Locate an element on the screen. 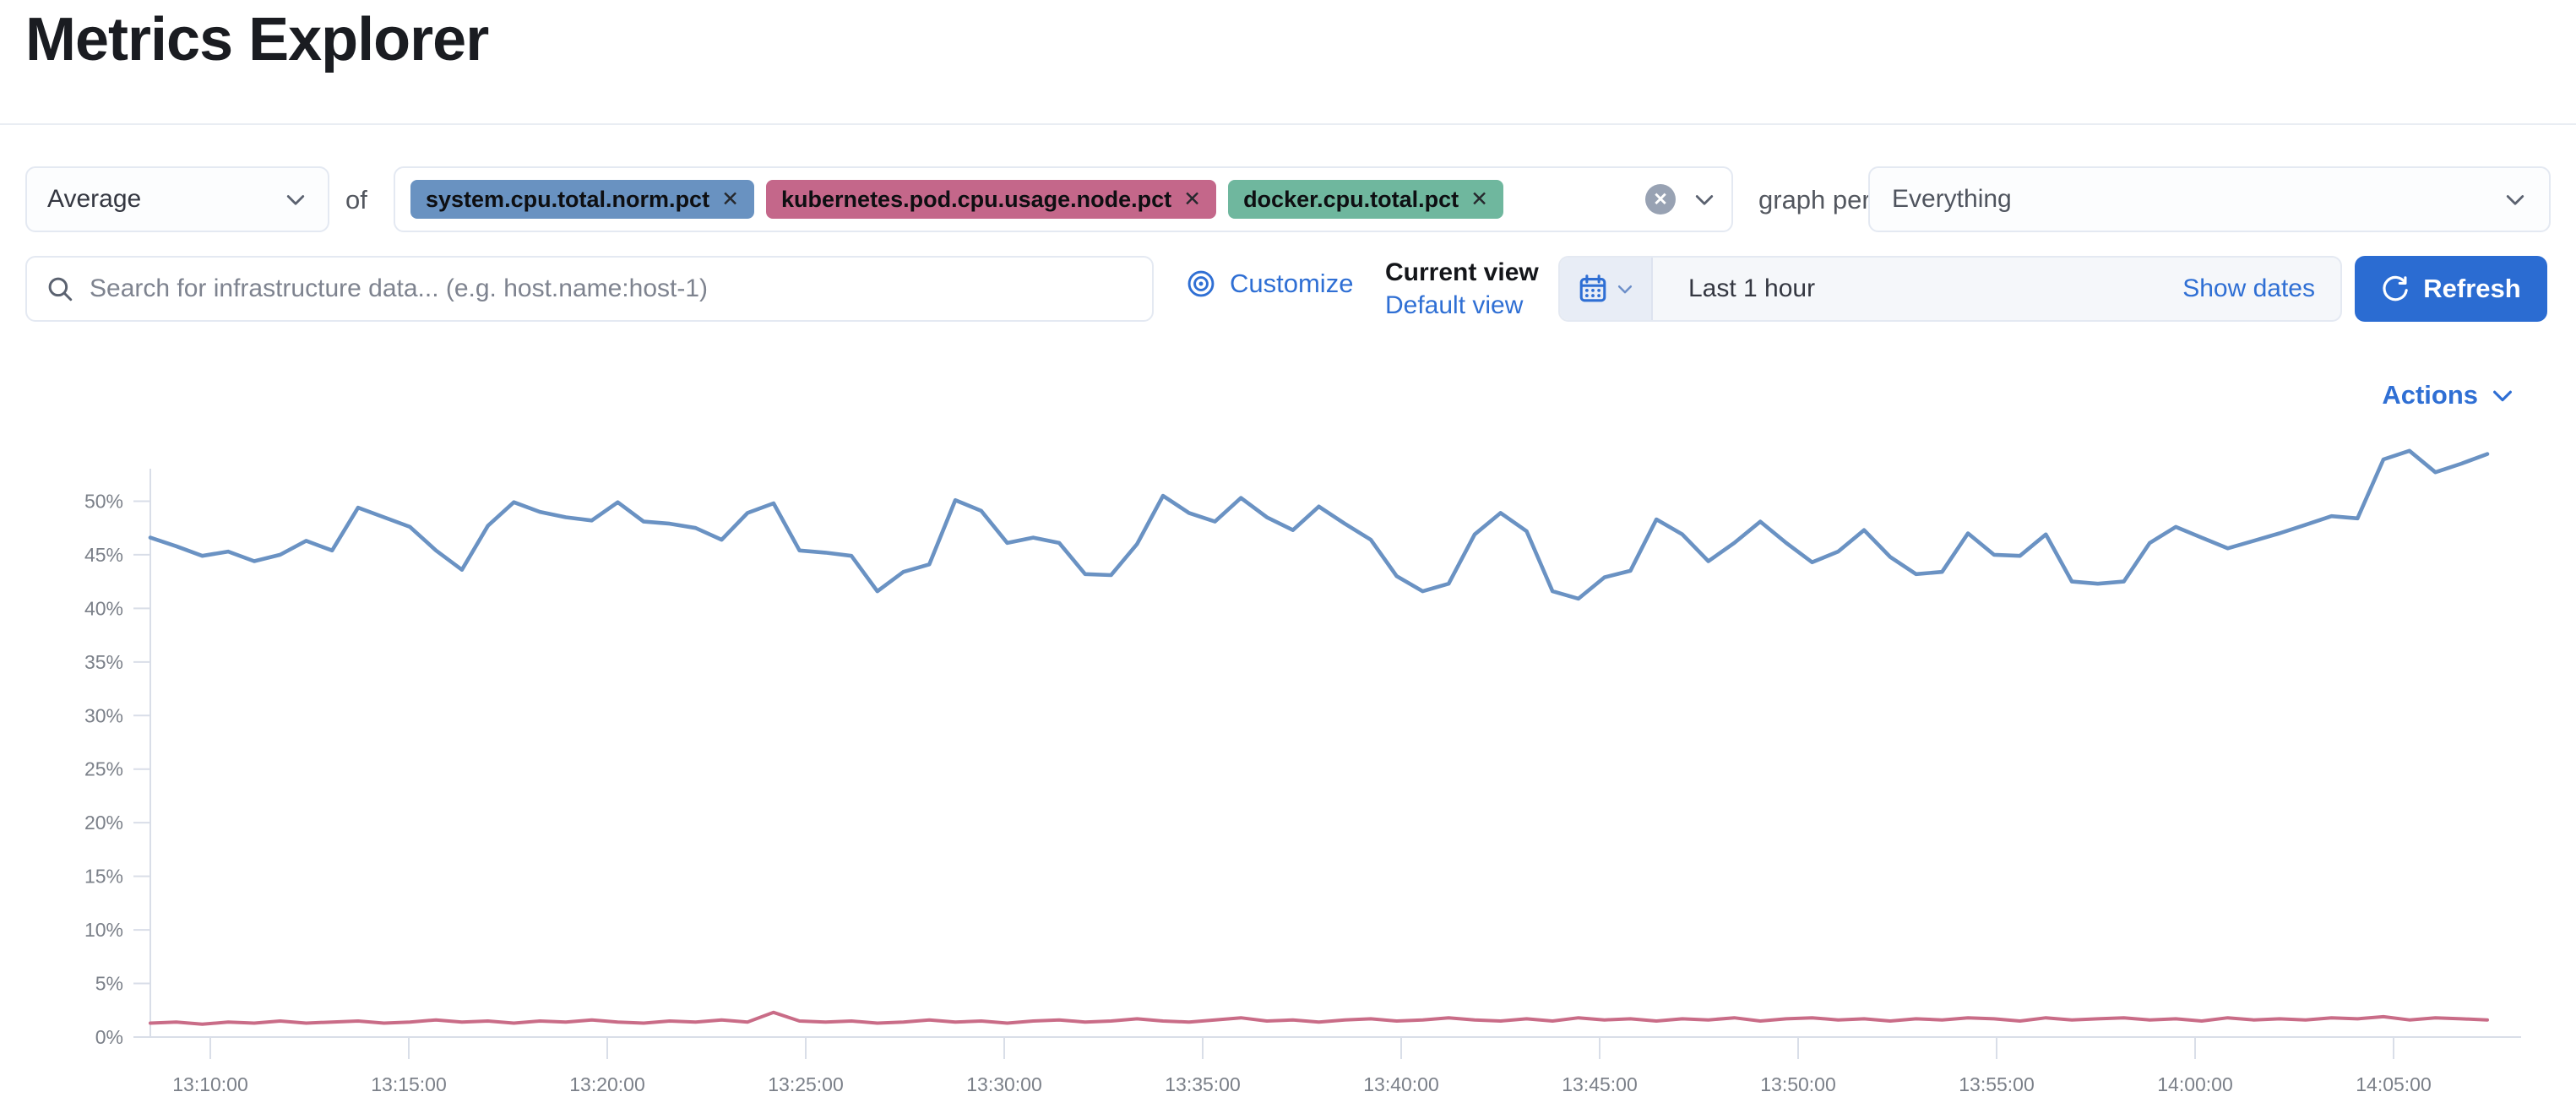  metric-pill-label: kubernetes.pod.cpu.usage.node.pct is located at coordinates (976, 199).